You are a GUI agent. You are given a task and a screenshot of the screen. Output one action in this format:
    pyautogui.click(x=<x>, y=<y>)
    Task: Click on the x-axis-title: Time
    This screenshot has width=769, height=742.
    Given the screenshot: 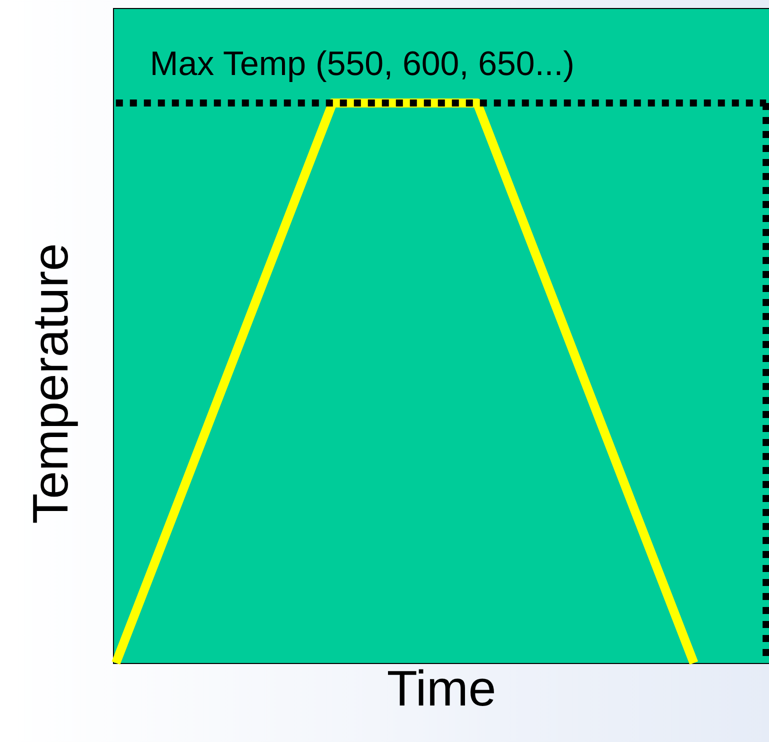 What is the action you would take?
    pyautogui.click(x=441, y=688)
    